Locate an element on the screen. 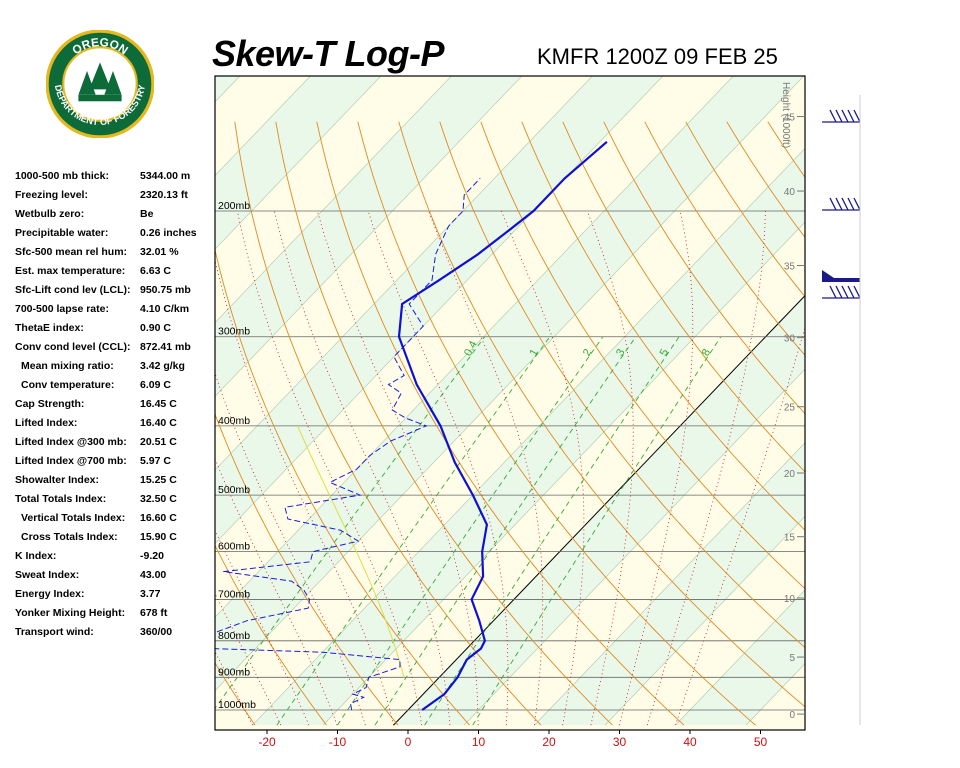  index-row: Lifted Index @700 mb: 5.97 C is located at coordinates (115, 462).